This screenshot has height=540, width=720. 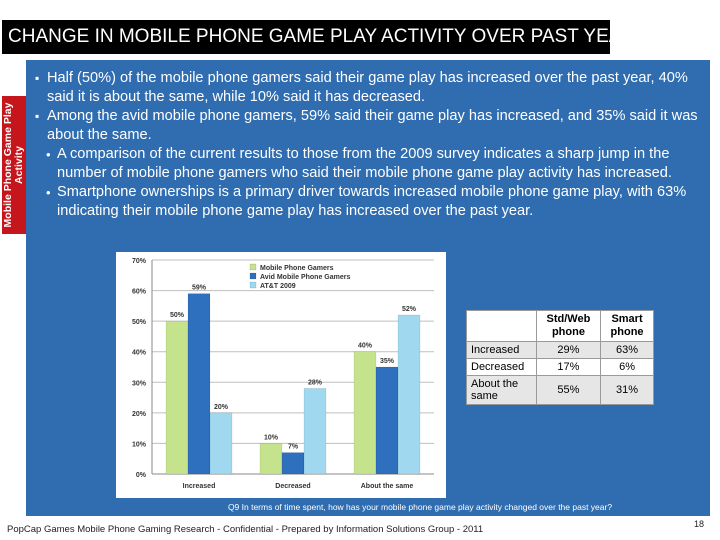 I want to click on y-tick-label: 30%, so click(x=139, y=383).